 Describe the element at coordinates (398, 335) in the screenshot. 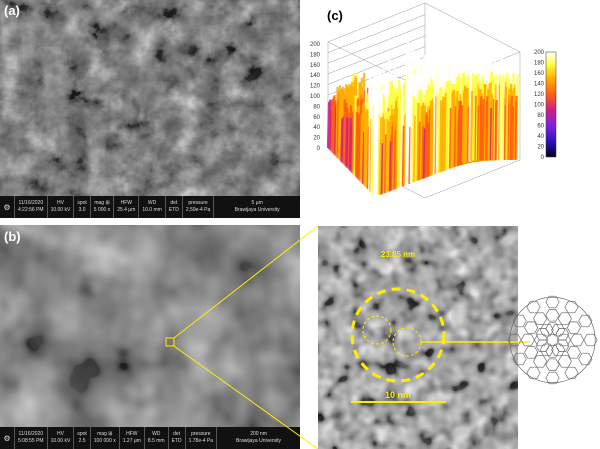

I see `cluster-outline` at that location.